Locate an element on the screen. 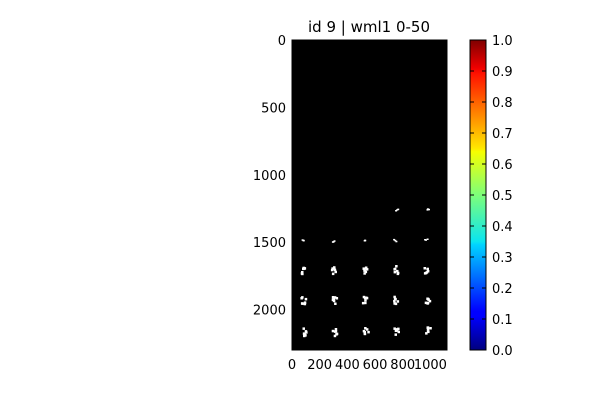 The height and width of the screenshot is (400, 600). colorbar-tick-label: 0.7 is located at coordinates (502, 134).